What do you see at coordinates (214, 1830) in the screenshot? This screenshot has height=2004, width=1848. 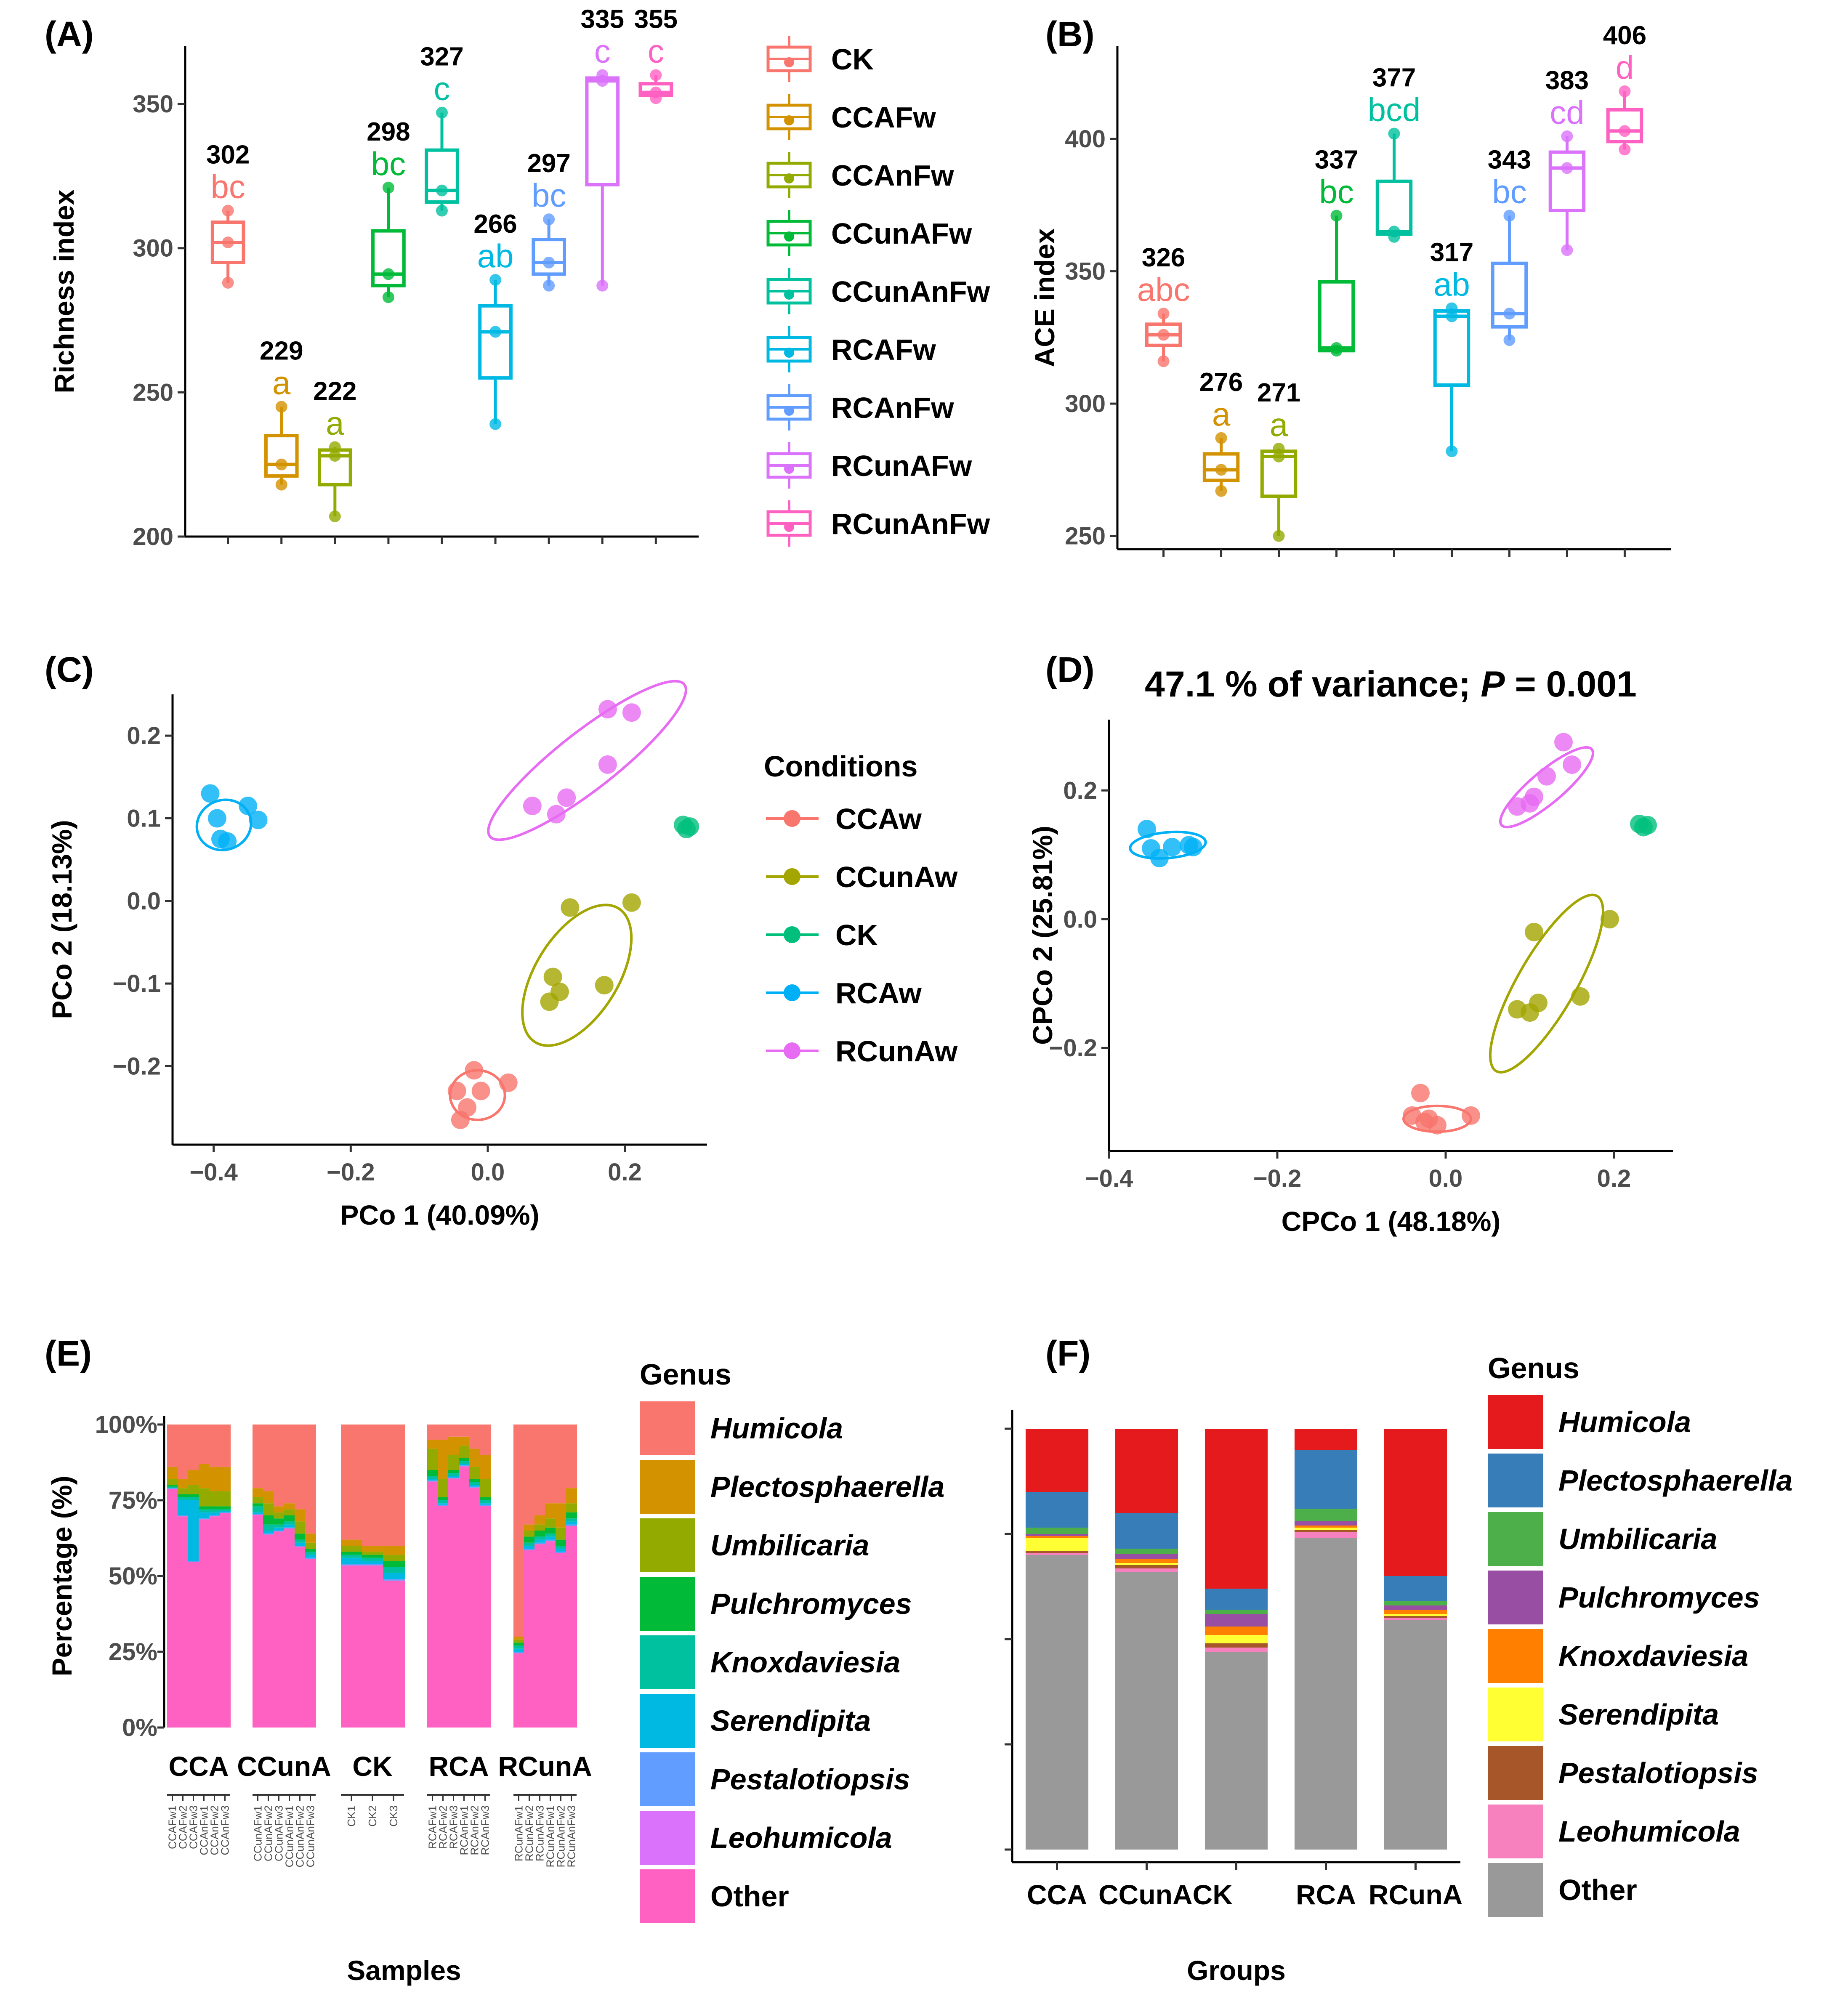 I see `sample-label: CCAnFw2` at bounding box center [214, 1830].